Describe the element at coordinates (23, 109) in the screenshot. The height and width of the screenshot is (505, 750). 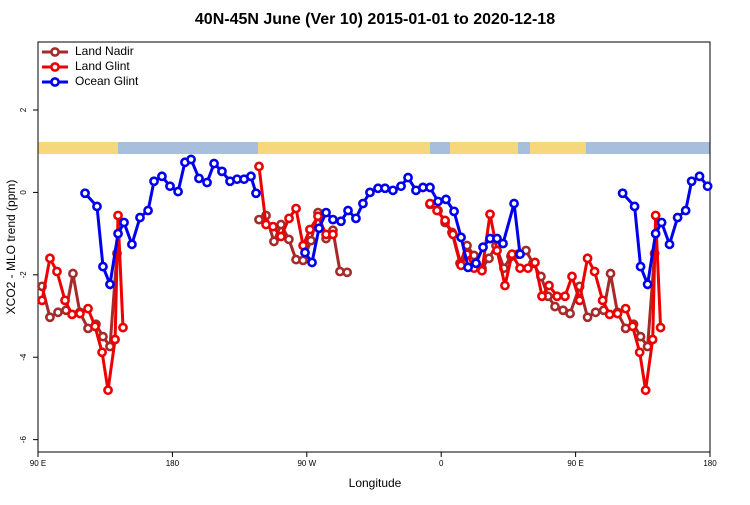
I see `y-tick-label: 2` at that location.